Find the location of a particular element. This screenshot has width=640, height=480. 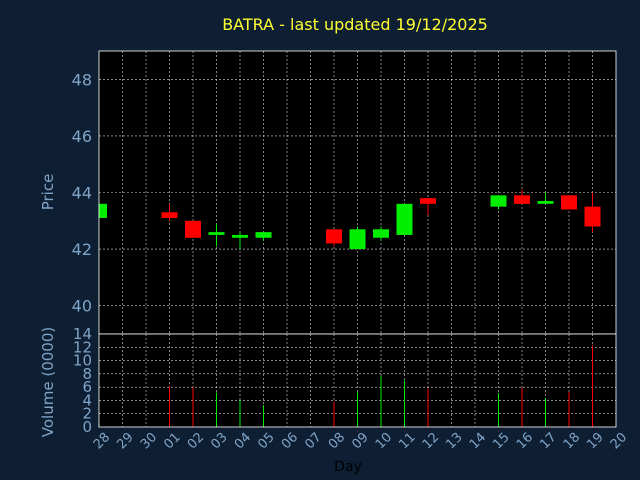

price-tick-label: 46 is located at coordinates (82, 136).